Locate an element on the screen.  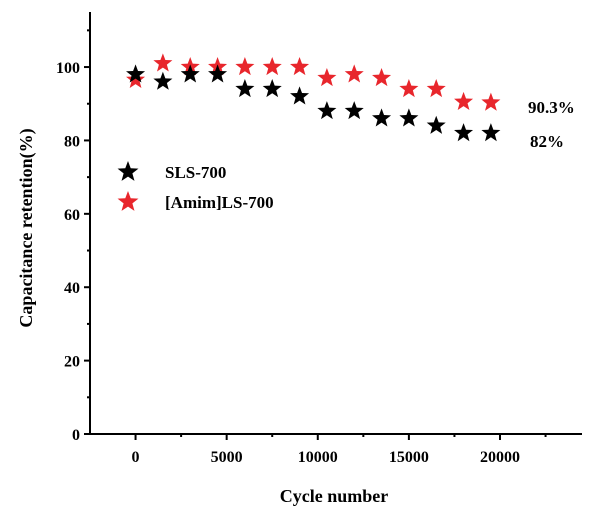
data-points is located at coordinates (313, 97).